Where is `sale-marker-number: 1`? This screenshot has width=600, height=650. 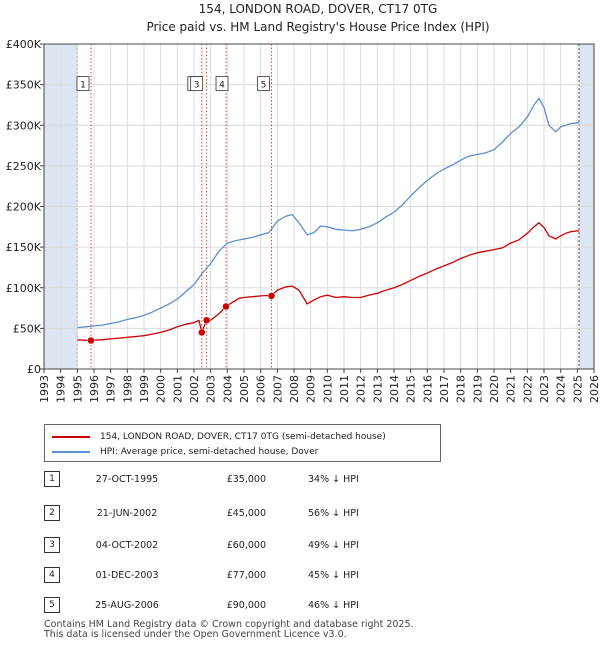
sale-marker-number: 1 is located at coordinates (83, 86).